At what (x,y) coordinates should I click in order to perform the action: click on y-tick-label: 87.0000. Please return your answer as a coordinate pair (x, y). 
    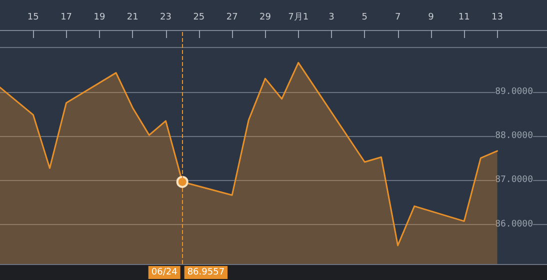
    Looking at the image, I should click on (514, 180).